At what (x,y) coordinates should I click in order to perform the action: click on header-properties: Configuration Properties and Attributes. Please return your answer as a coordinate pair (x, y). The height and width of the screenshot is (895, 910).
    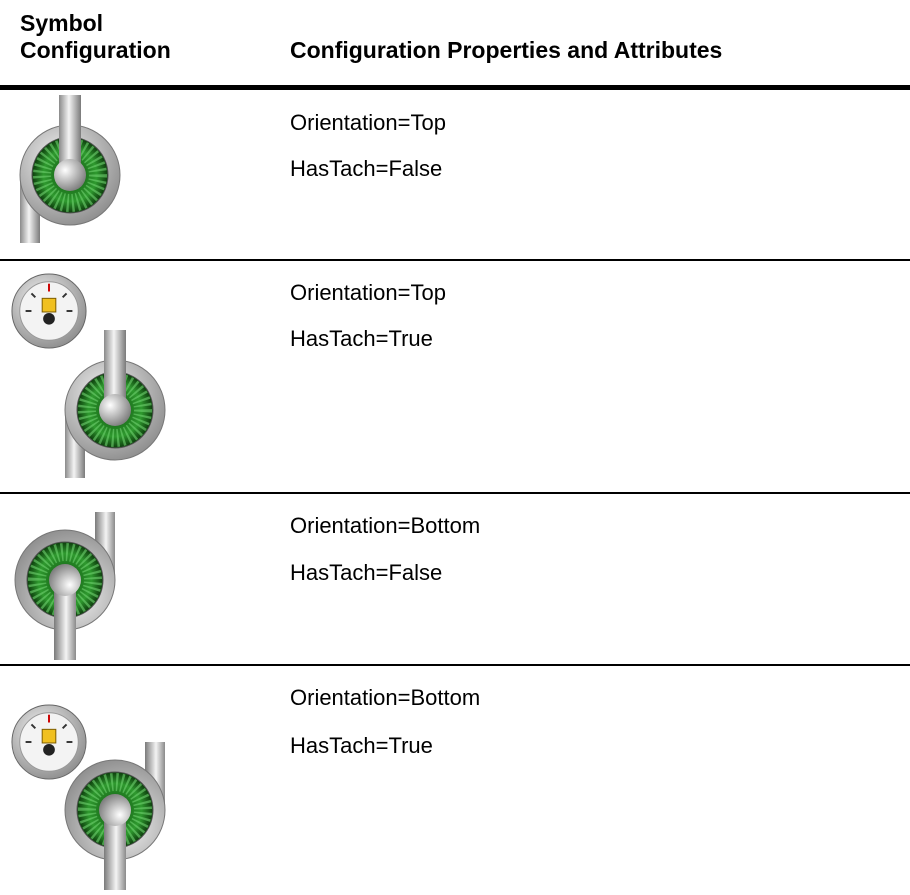
    Looking at the image, I should click on (506, 50).